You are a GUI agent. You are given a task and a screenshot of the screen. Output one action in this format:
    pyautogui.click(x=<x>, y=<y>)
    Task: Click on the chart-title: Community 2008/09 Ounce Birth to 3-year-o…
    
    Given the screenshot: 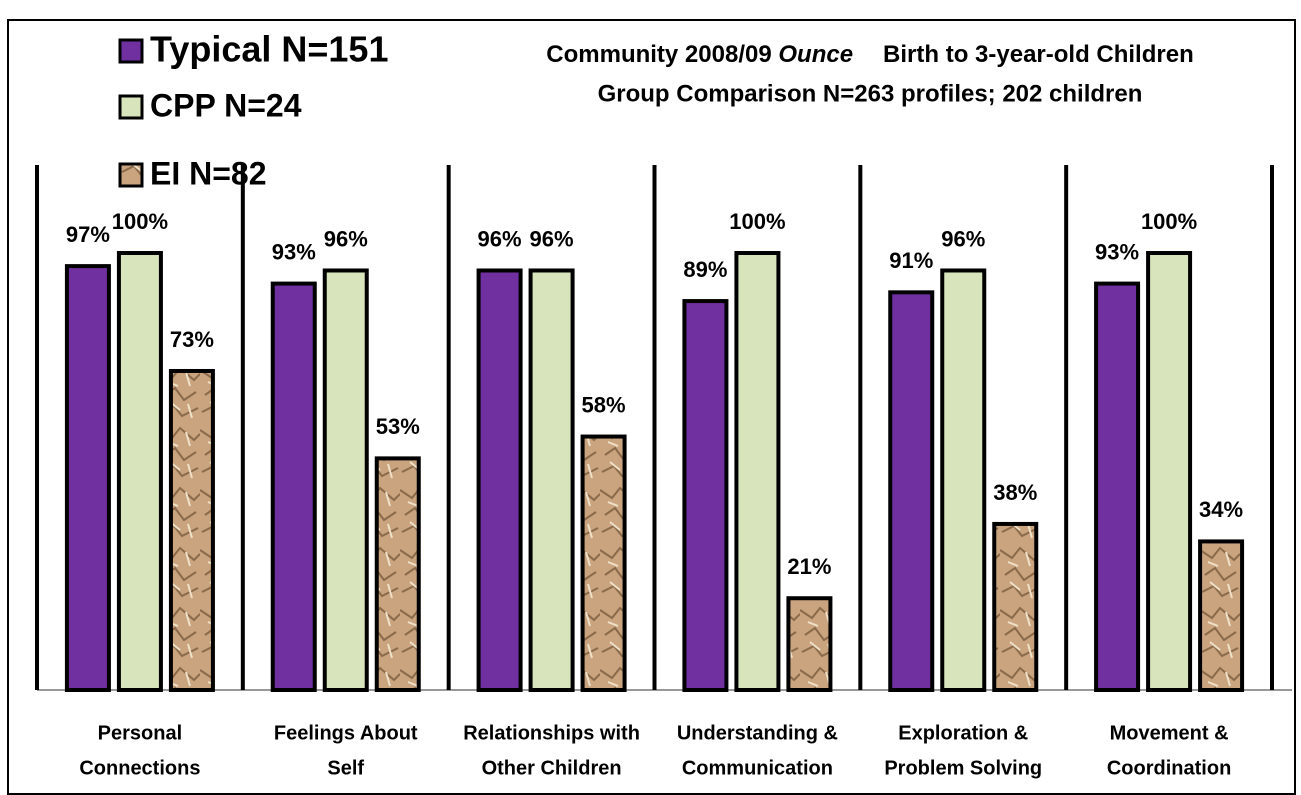 What is the action you would take?
    pyautogui.click(x=869, y=54)
    